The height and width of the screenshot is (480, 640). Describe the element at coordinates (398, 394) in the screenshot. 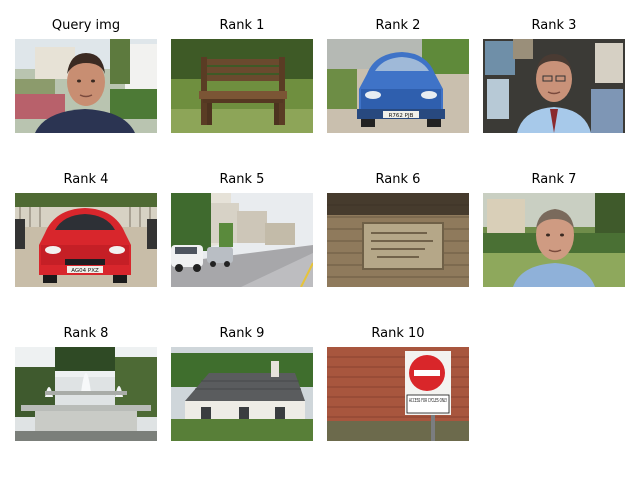

I see `result-image: ACCESS FOR CYCLES ONLY` at that location.